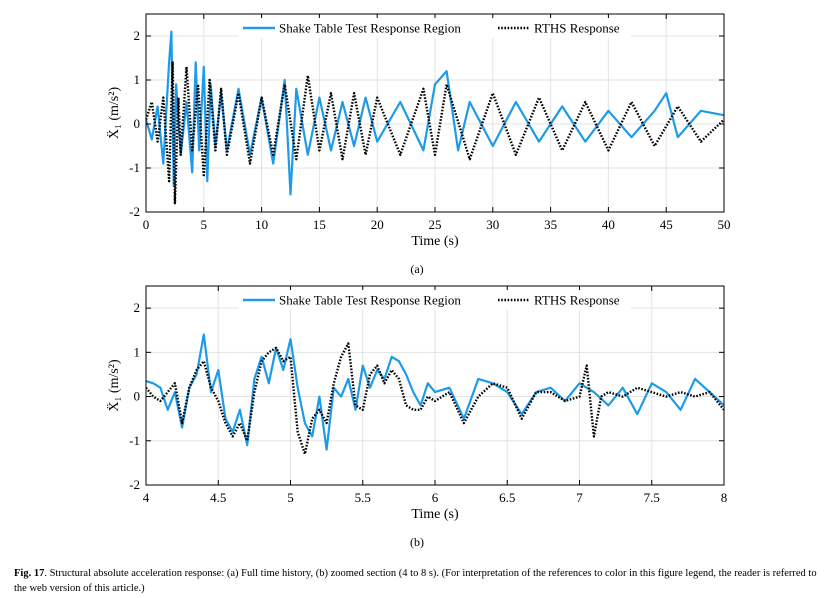 The image size is (834, 598). What do you see at coordinates (507, 497) in the screenshot?
I see `x-tick-label: 6.5` at bounding box center [507, 497].